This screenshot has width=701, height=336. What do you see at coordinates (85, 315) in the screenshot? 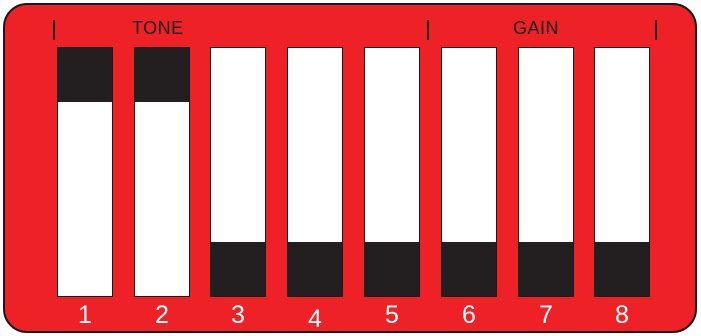
I see `switch-number-1: 1` at bounding box center [85, 315].